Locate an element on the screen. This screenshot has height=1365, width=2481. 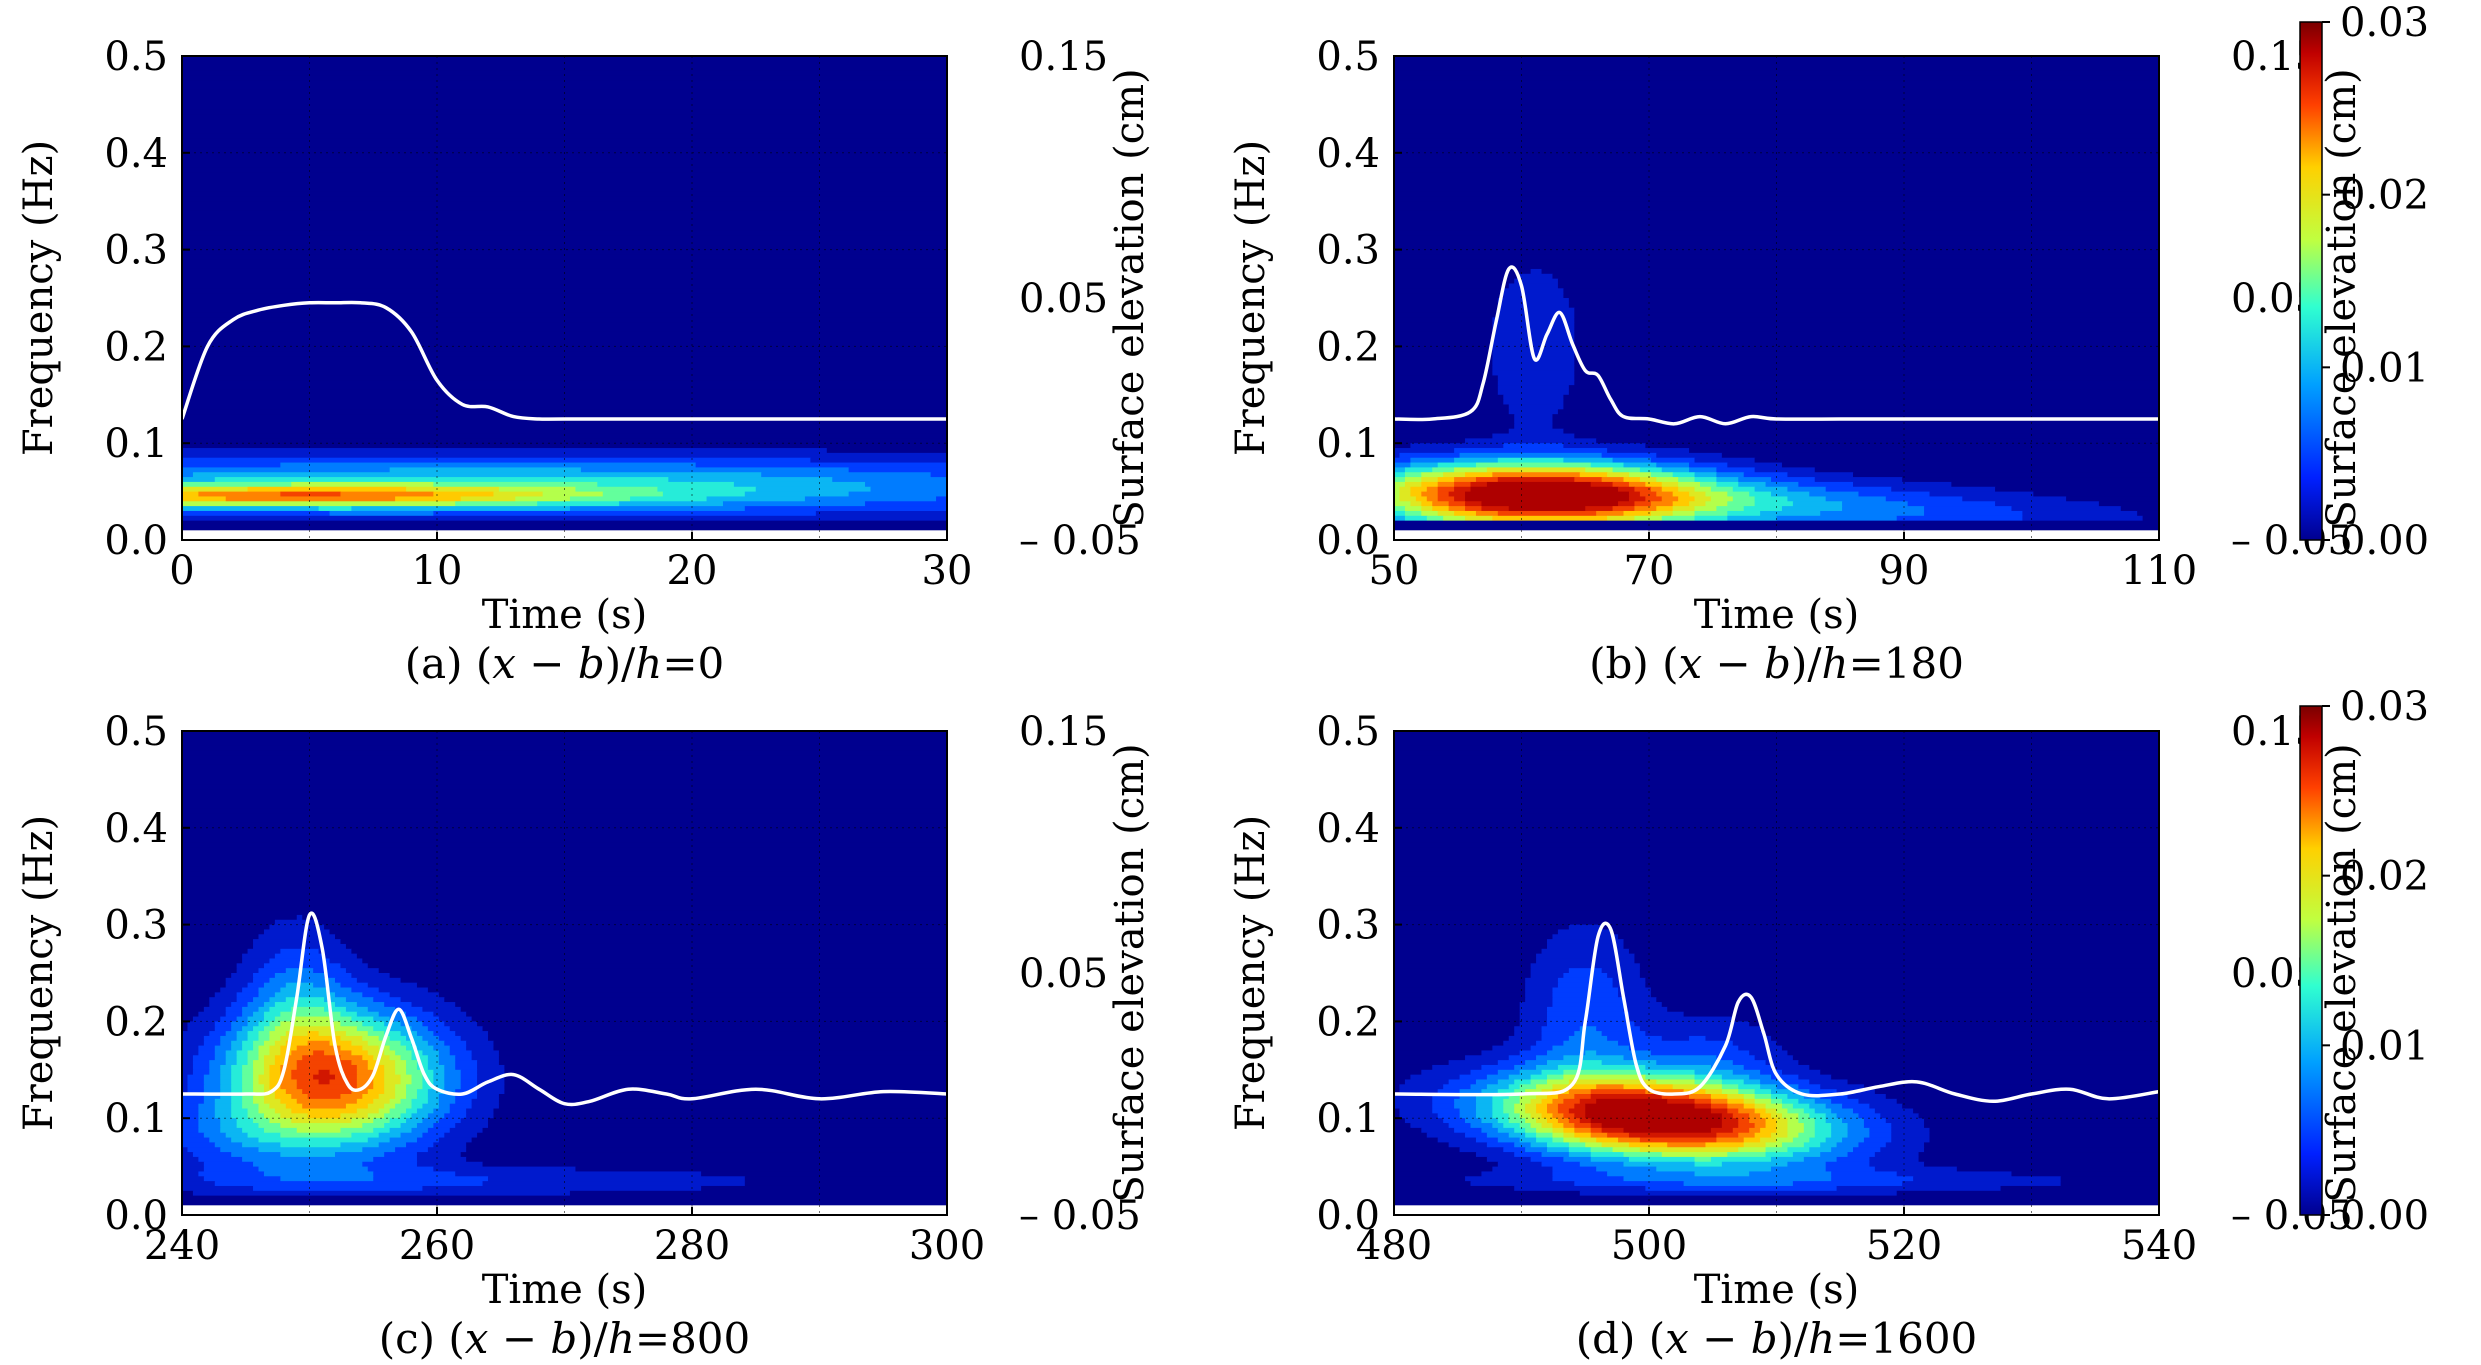
colorbar-2: 0.03 0.02 0.01 0.00 is located at coordinates (2364, 961).